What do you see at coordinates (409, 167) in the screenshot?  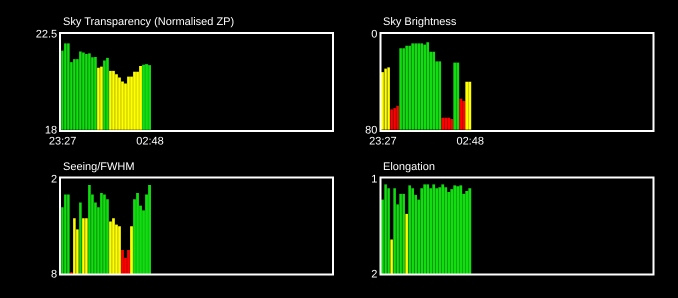 I see `chart-title: Elongation` at bounding box center [409, 167].